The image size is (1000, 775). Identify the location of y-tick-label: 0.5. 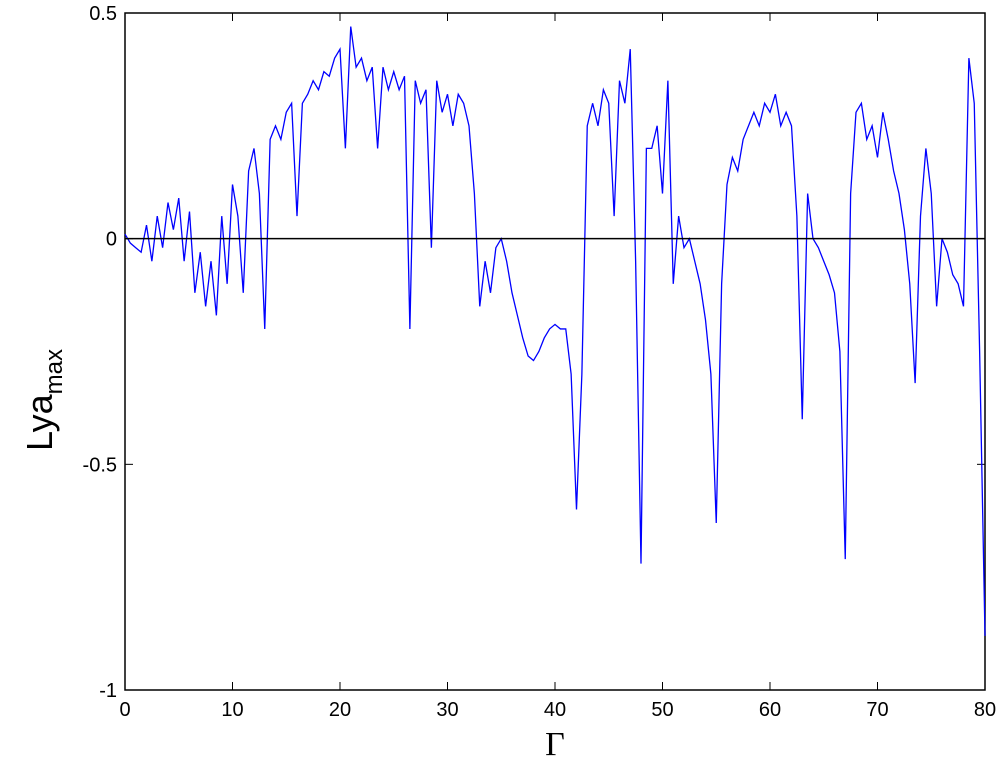
(103, 14).